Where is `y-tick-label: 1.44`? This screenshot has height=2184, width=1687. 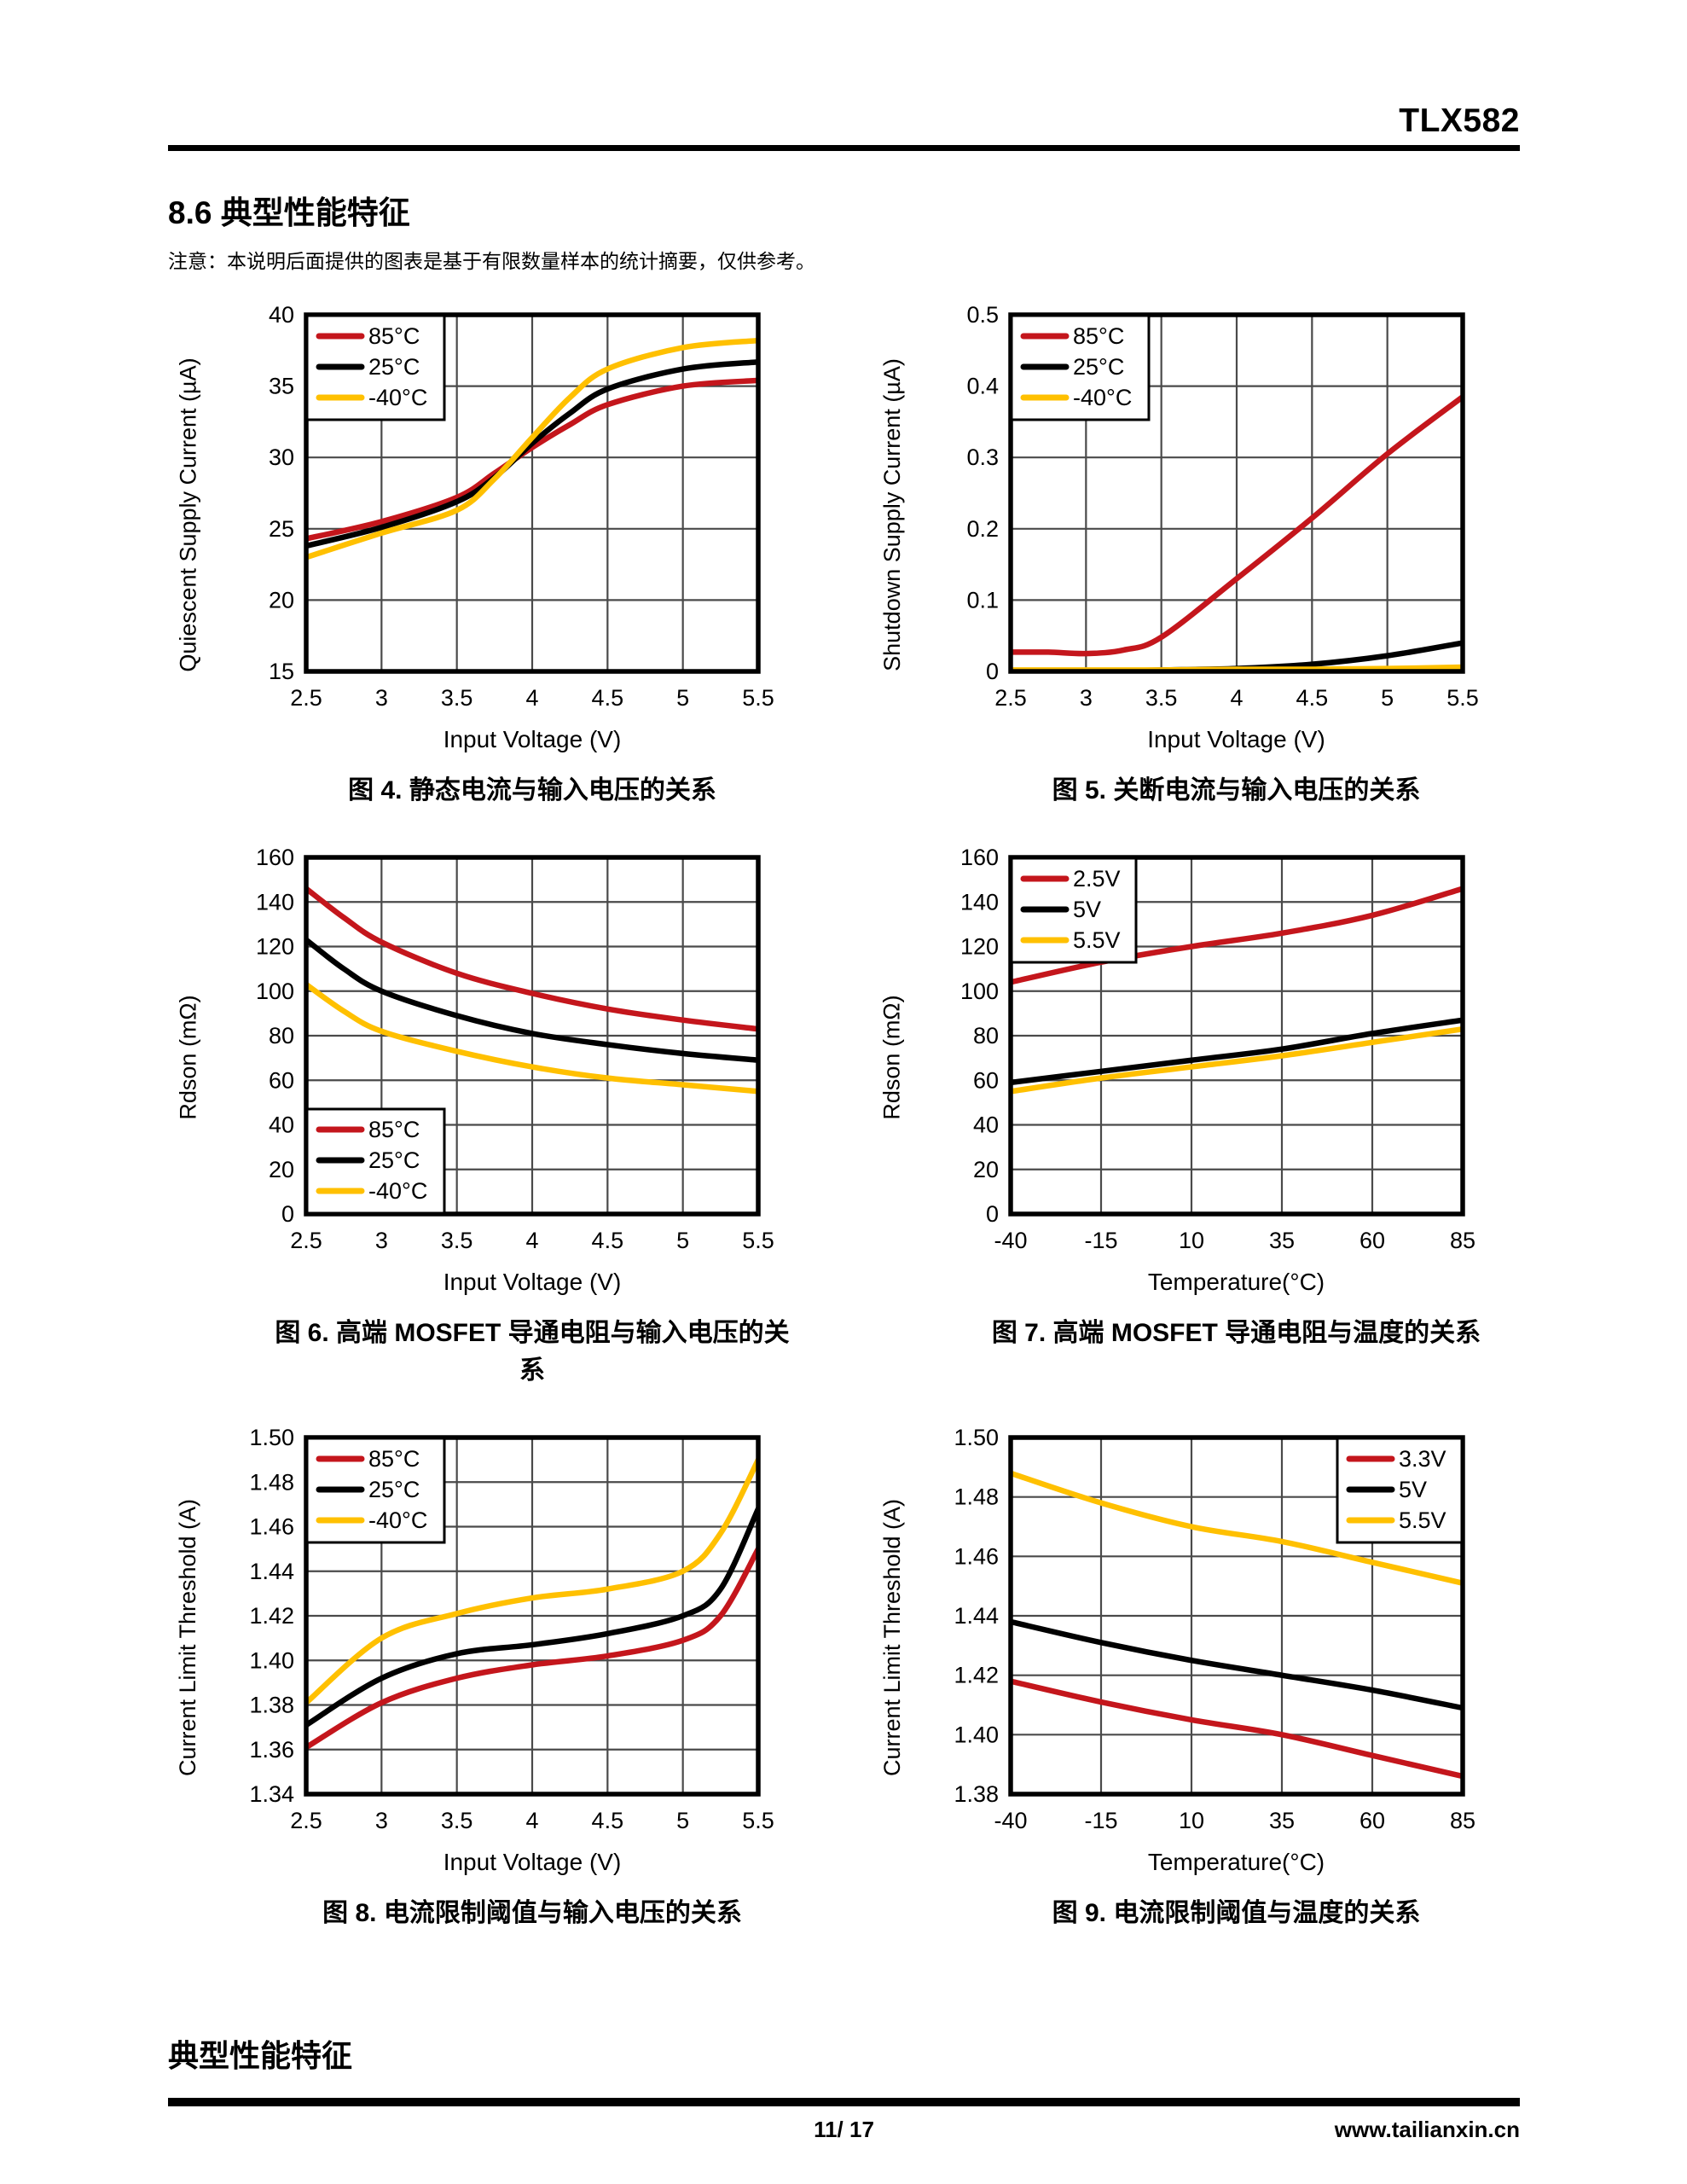
y-tick-label: 1.44 is located at coordinates (977, 1616).